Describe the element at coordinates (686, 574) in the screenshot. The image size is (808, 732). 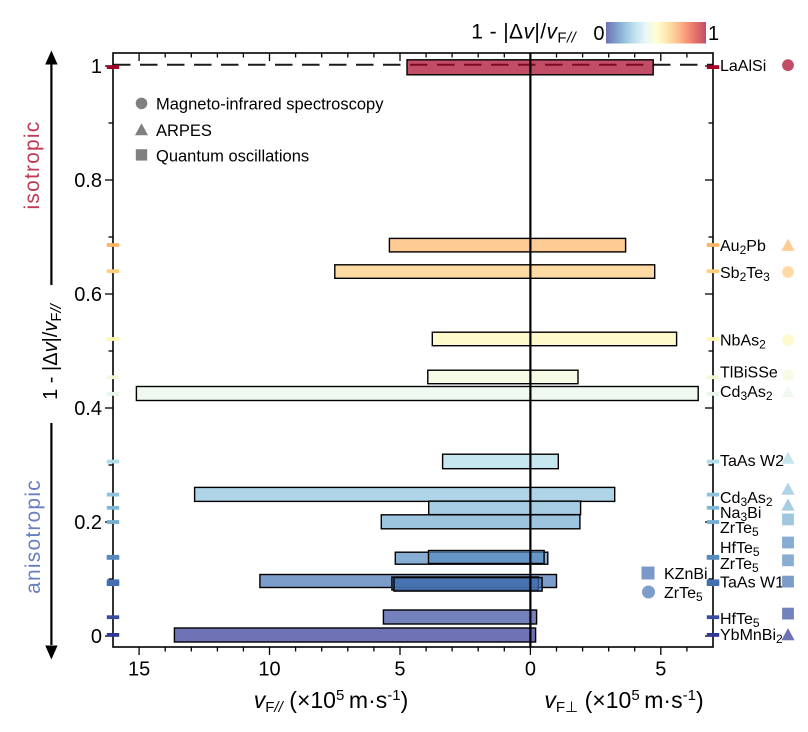
I see `svg-text: KZnBi` at that location.